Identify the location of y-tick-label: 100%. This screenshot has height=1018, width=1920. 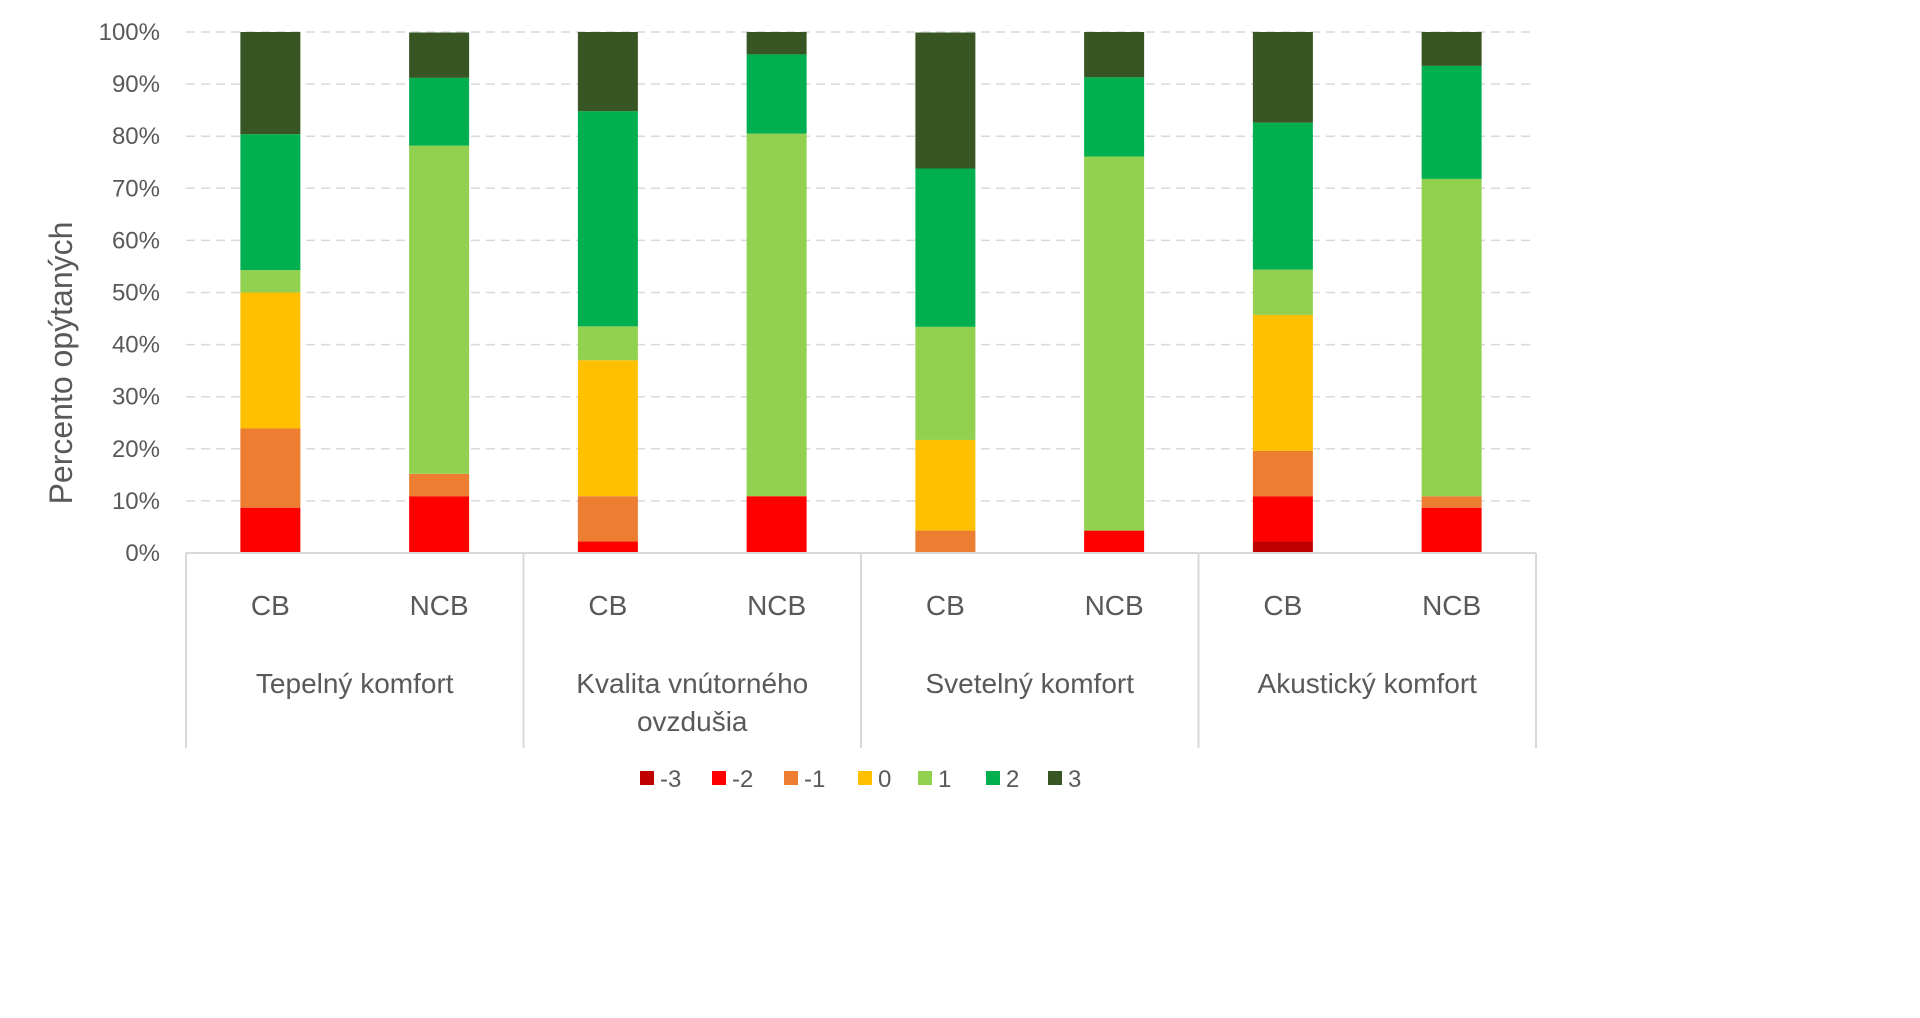
(129, 32).